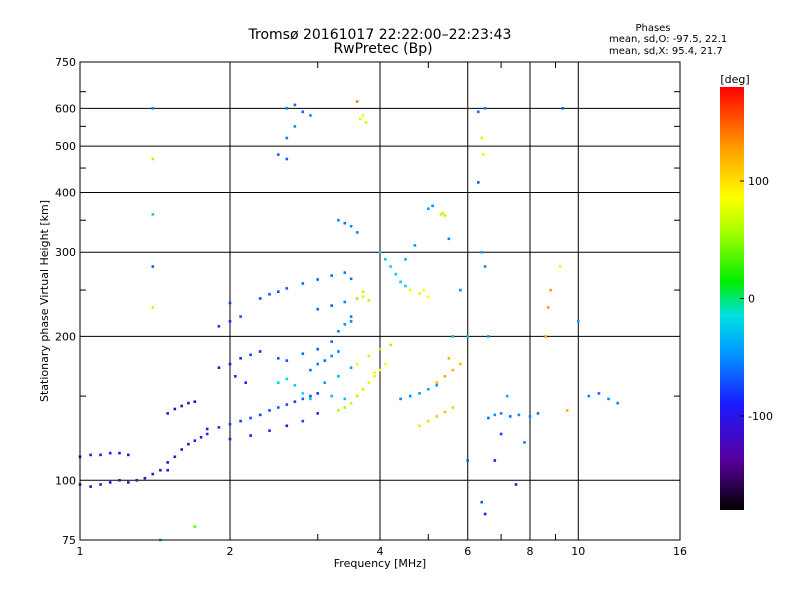 This screenshot has height=600, width=800. Describe the element at coordinates (680, 551) in the screenshot. I see `x-tick-label: 16` at that location.